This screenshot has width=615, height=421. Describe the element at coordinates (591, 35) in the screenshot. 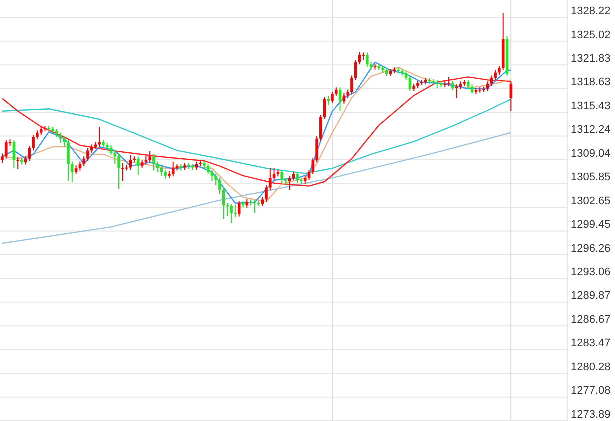

I see `y-tick-label: 1325.02` at that location.